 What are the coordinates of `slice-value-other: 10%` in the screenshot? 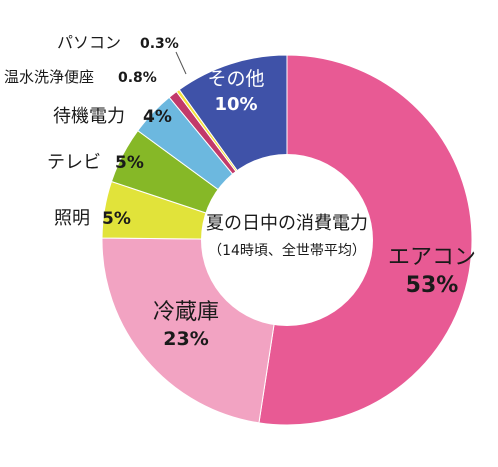 It's located at (235, 104).